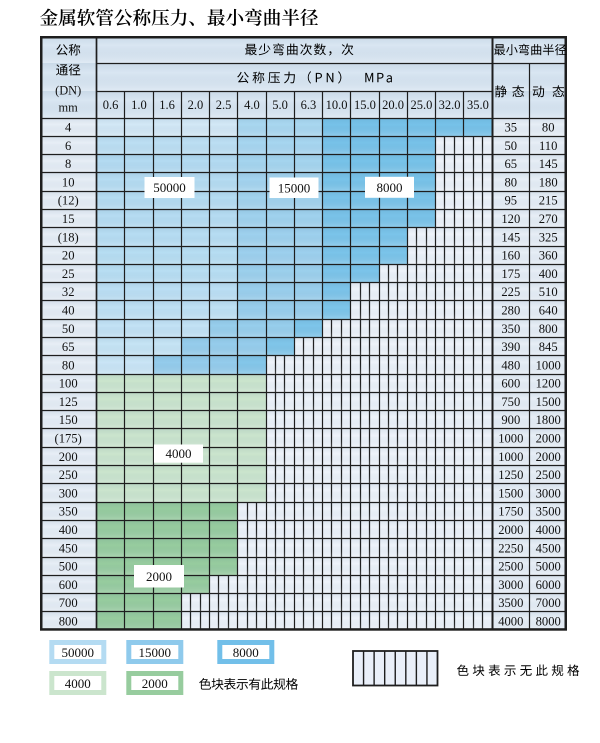 Image resolution: width=600 pixels, height=743 pixels. What do you see at coordinates (365, 105) in the screenshot?
I see `svg-text: 15.0` at bounding box center [365, 105].